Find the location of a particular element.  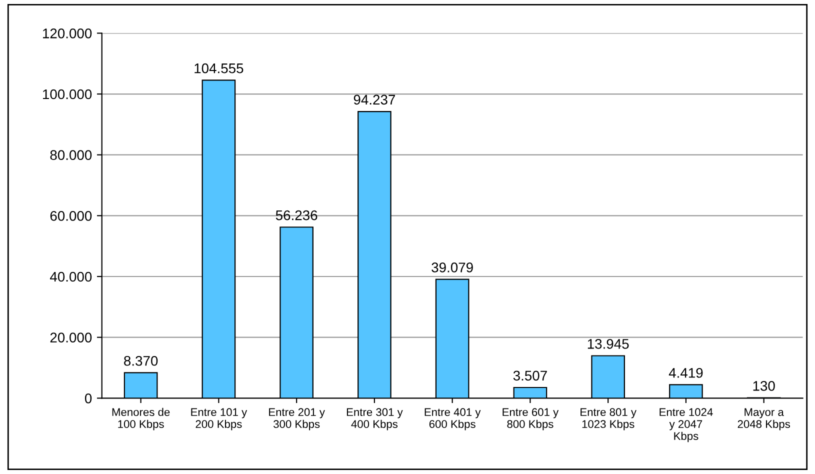

data-label: 39.079 is located at coordinates (452, 267).